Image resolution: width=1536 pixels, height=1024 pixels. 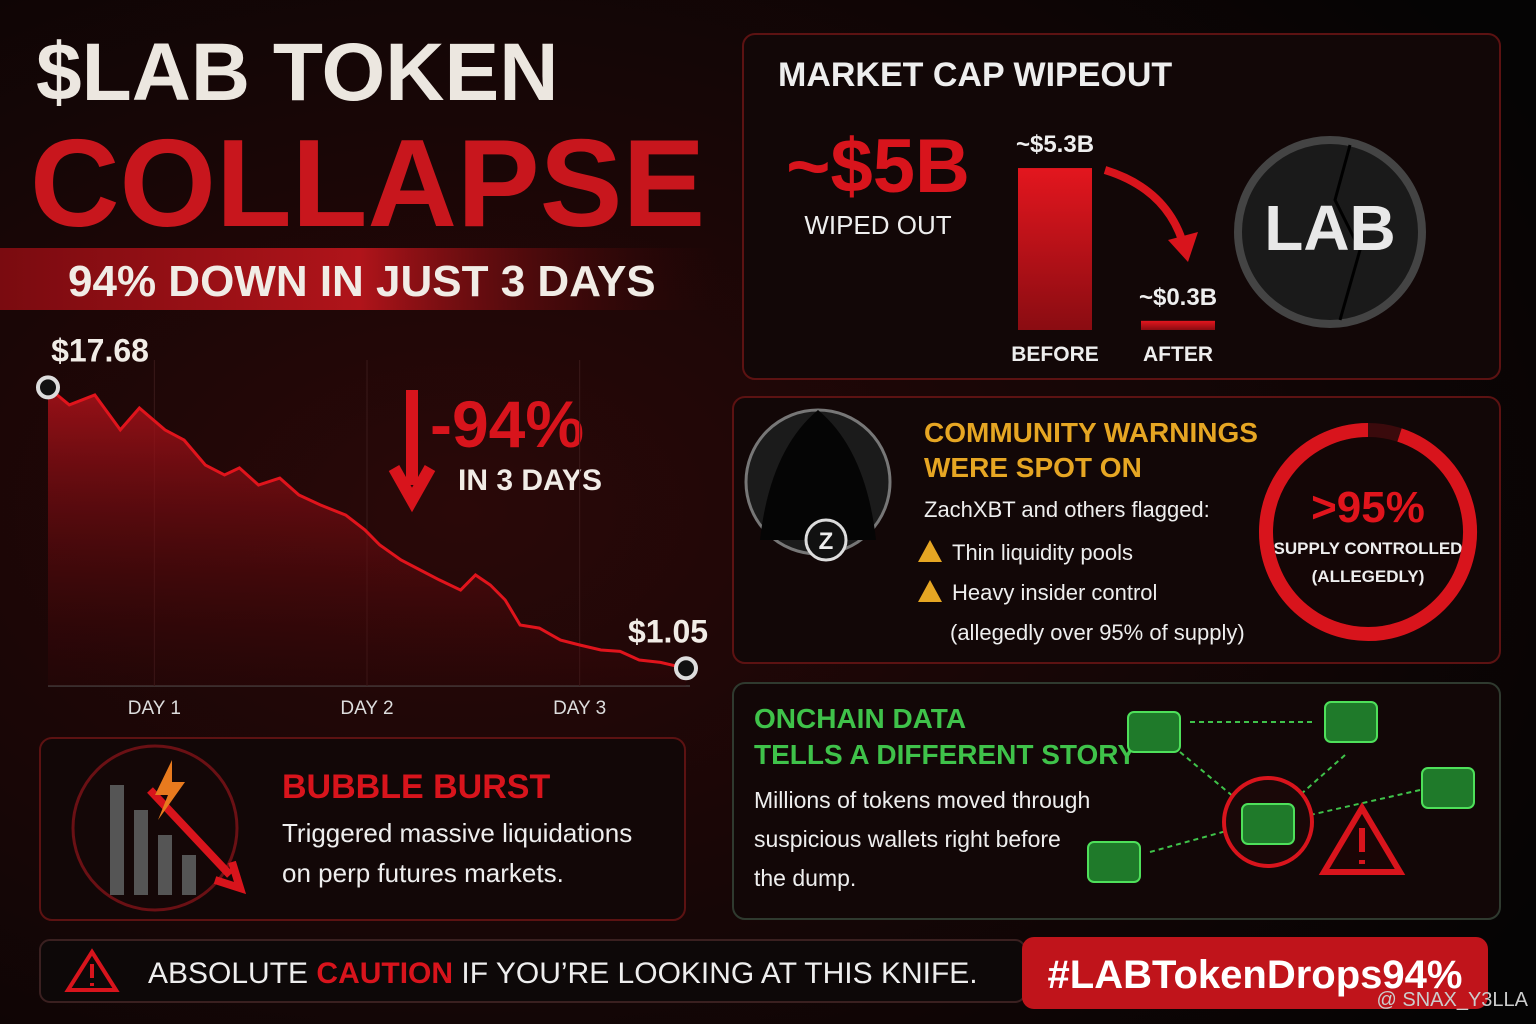 What do you see at coordinates (930, 571) in the screenshot?
I see `warning-icons` at bounding box center [930, 571].